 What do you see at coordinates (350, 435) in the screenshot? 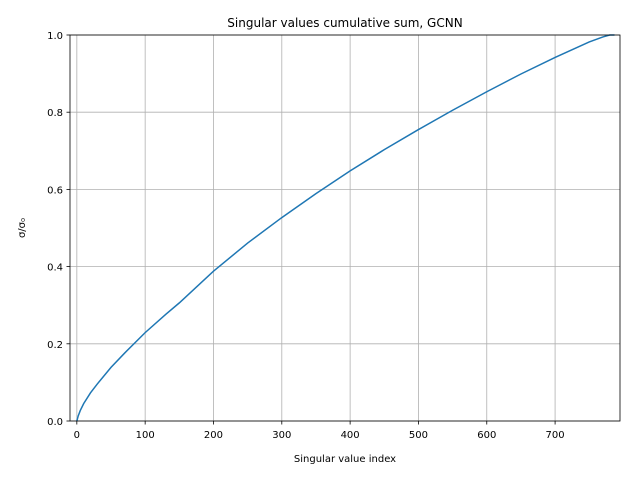
I see `x-tick-label: 400` at bounding box center [350, 435].